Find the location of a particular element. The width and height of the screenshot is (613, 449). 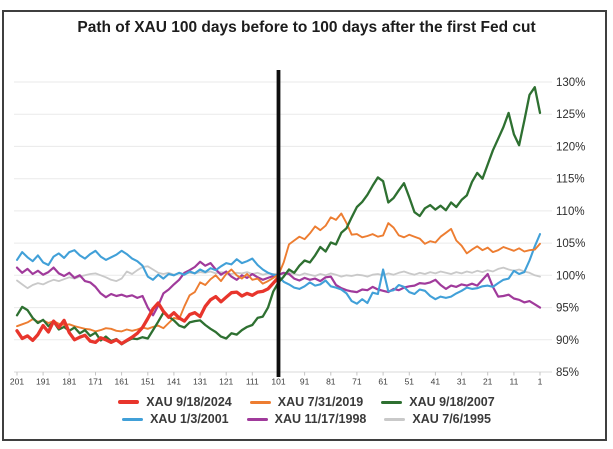

legend-item-xau-7-31-2019: XAU 7/31/2019 is located at coordinates (306, 402).